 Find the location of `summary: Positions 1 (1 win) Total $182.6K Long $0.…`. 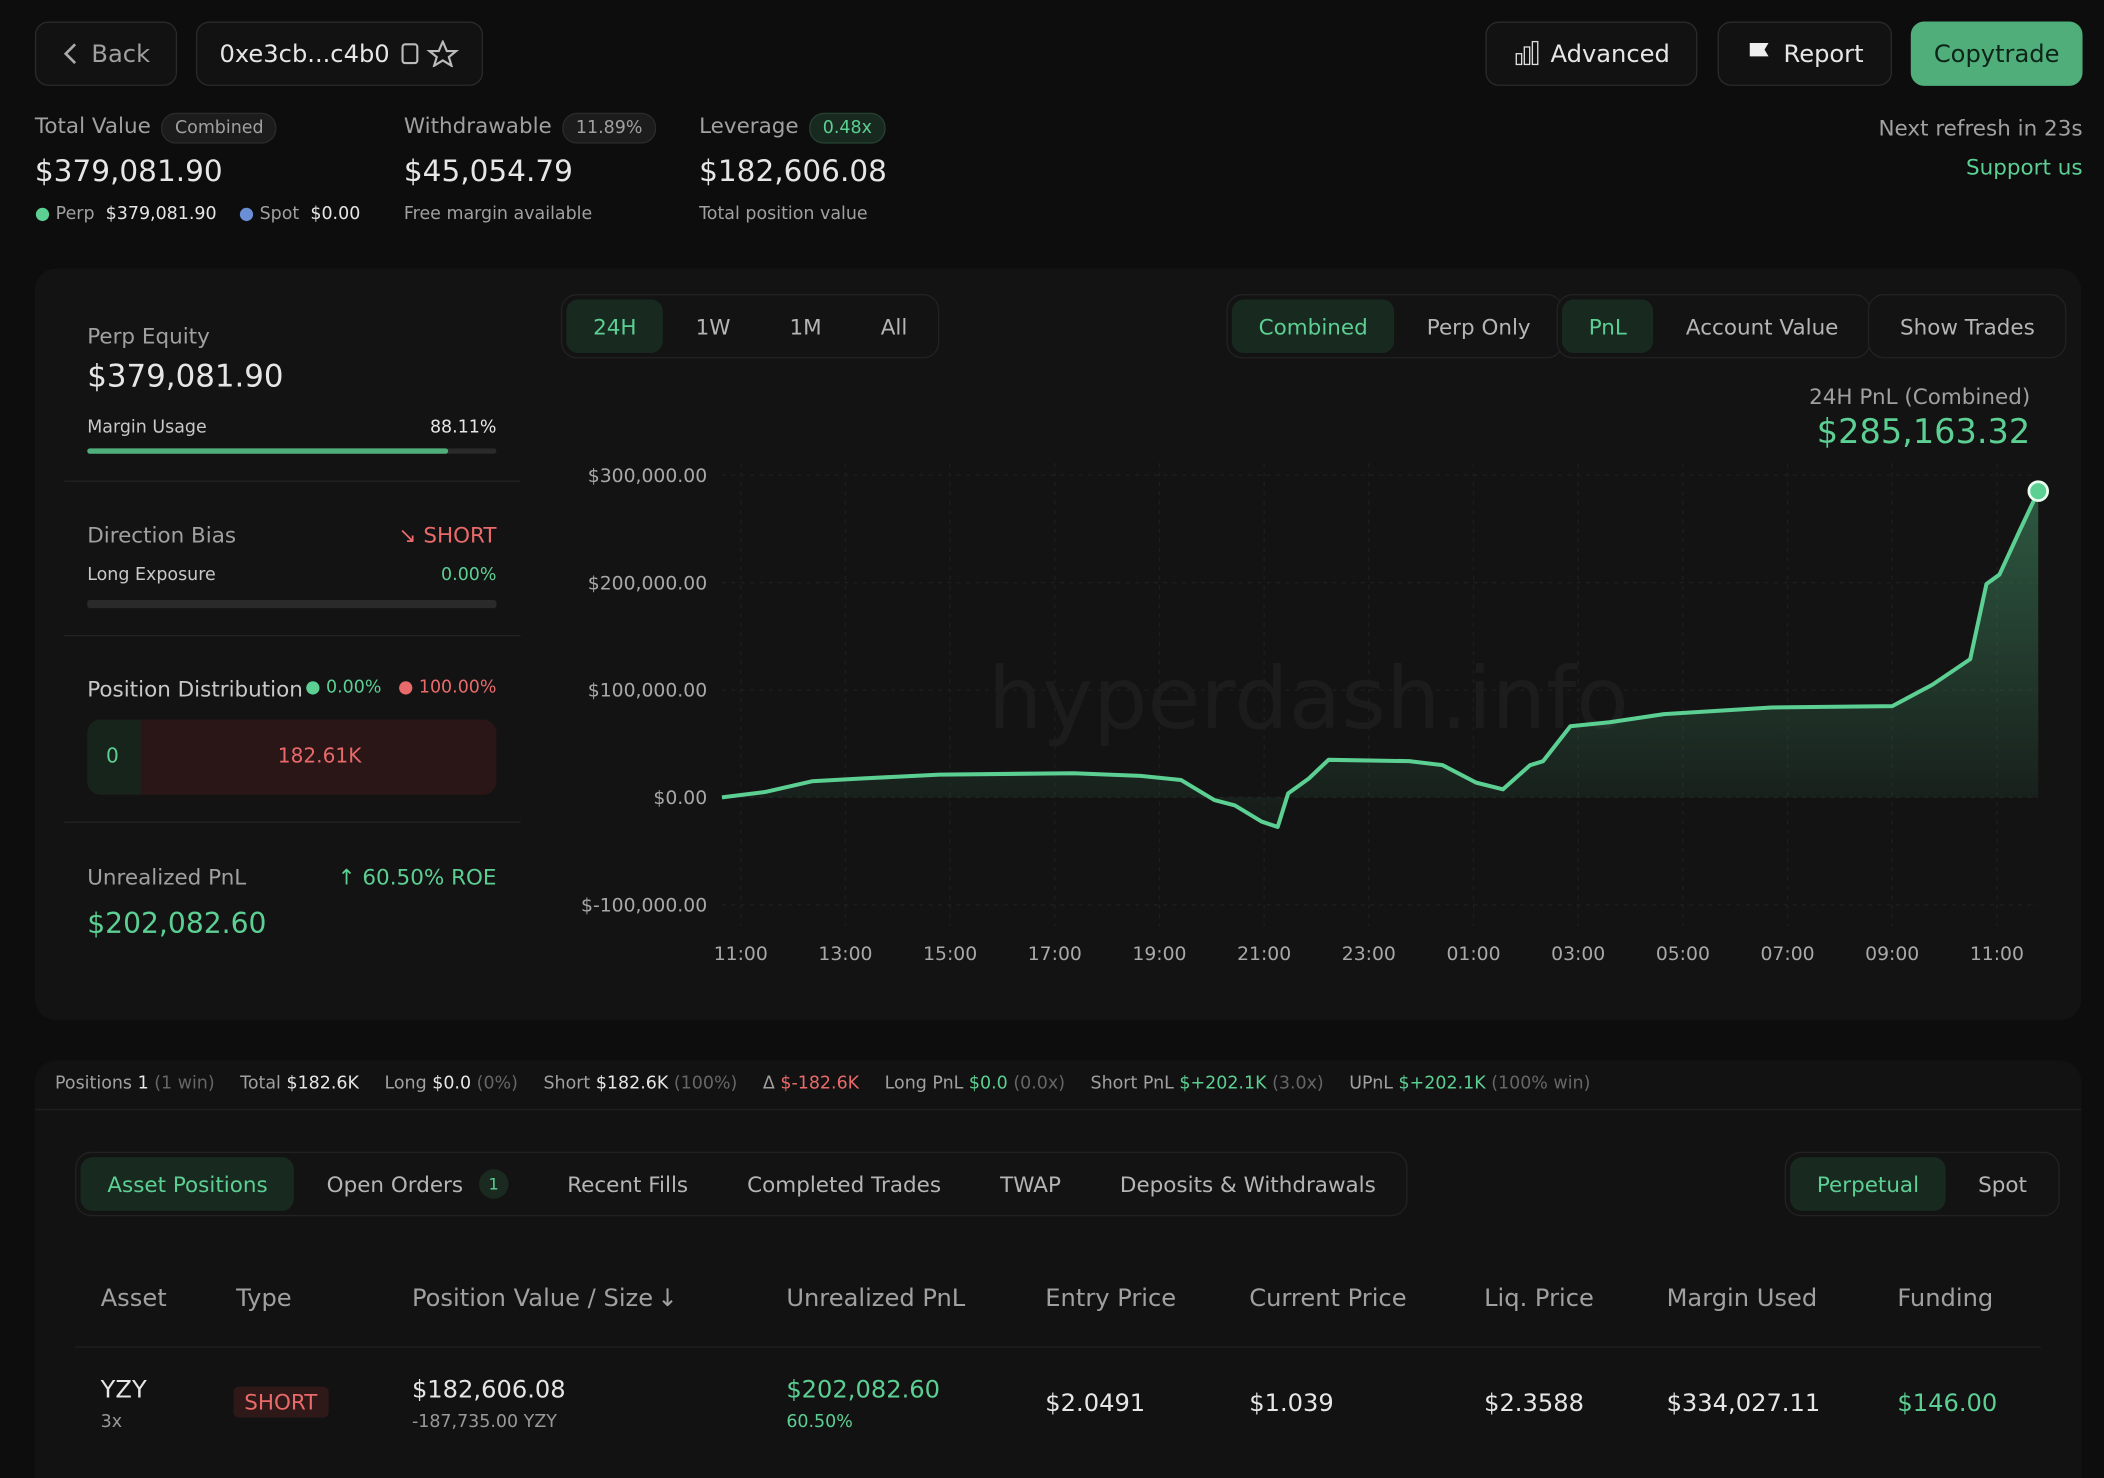

summary: Positions 1 (1 win) Total $182.6K Long $0.… is located at coordinates (822, 1084).